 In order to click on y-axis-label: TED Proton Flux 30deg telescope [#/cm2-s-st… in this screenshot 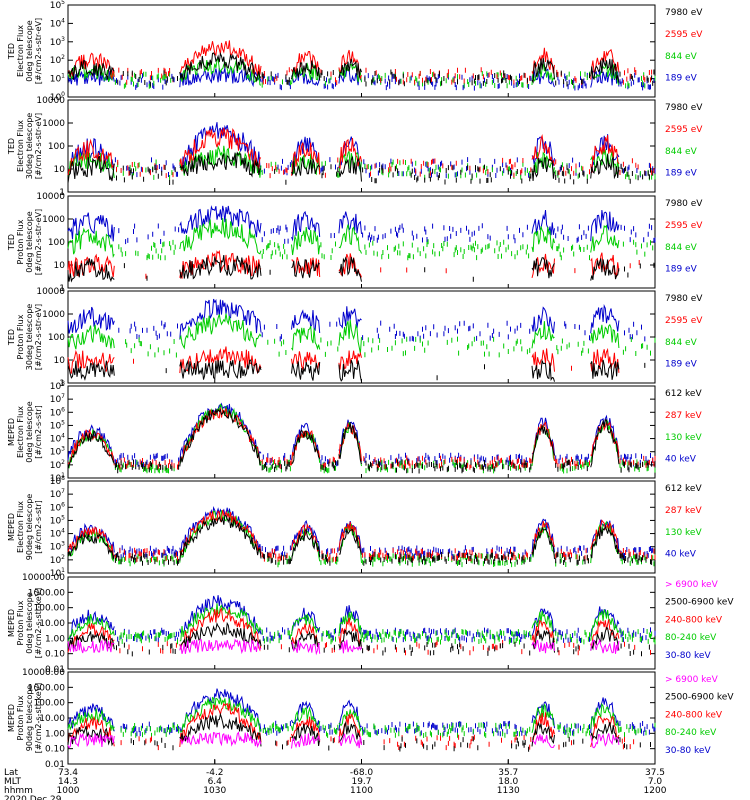, I will do `click(25, 337)`.